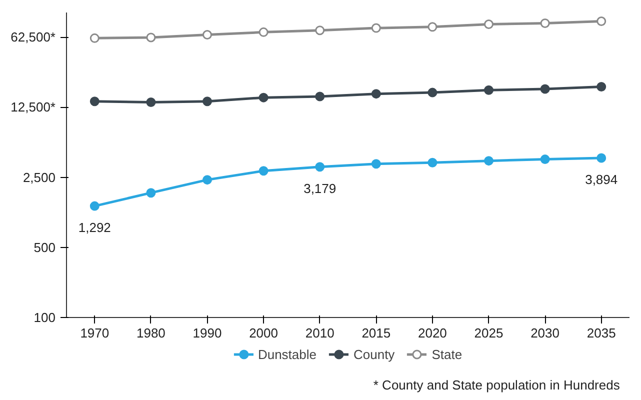 Image resolution: width=641 pixels, height=400 pixels. I want to click on x-tick-label: 2010, so click(319, 333).